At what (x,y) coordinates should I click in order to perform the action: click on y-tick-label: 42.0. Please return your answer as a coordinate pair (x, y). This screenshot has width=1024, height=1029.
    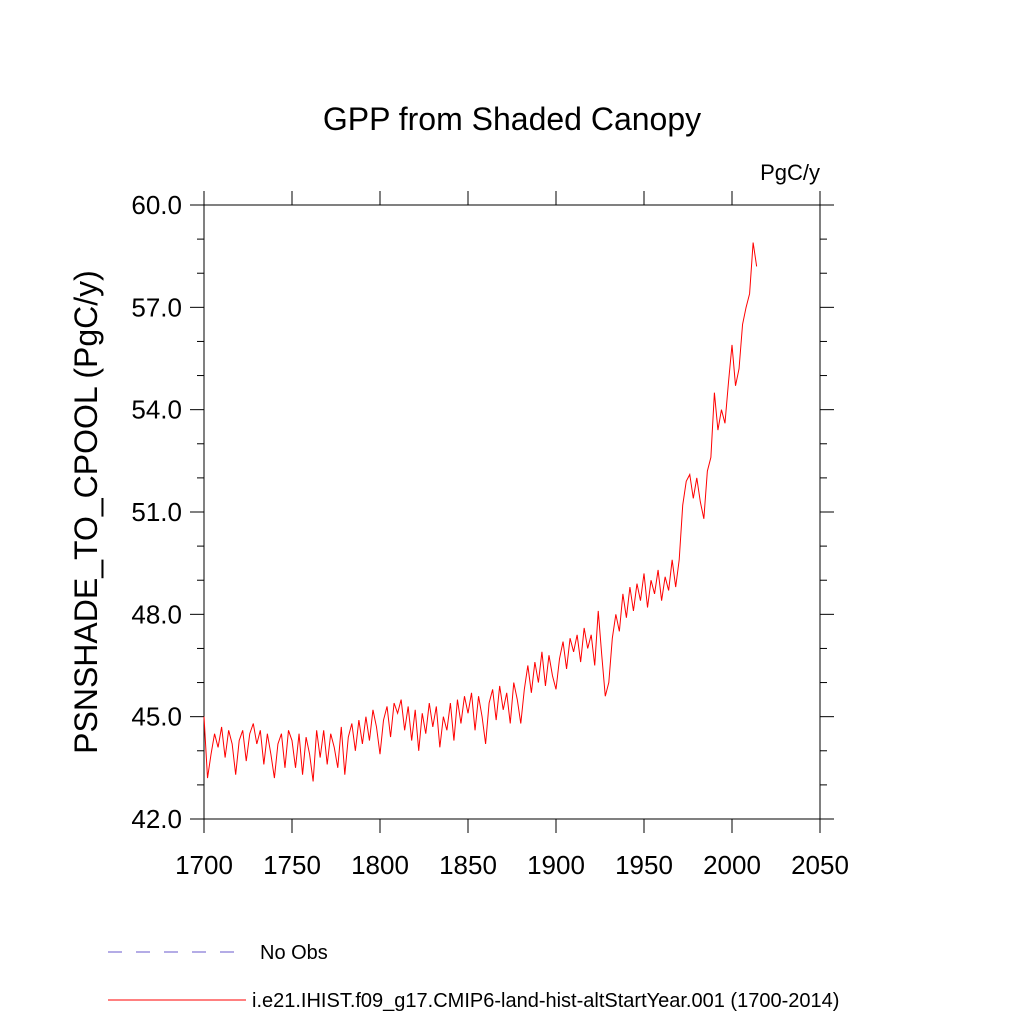
    Looking at the image, I should click on (156, 819).